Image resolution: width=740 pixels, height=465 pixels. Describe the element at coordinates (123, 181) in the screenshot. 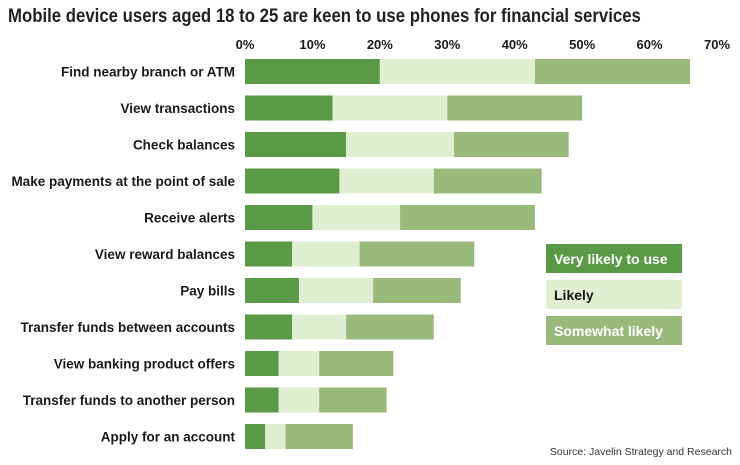

I see `category-label: Make payments at the point of sale` at that location.